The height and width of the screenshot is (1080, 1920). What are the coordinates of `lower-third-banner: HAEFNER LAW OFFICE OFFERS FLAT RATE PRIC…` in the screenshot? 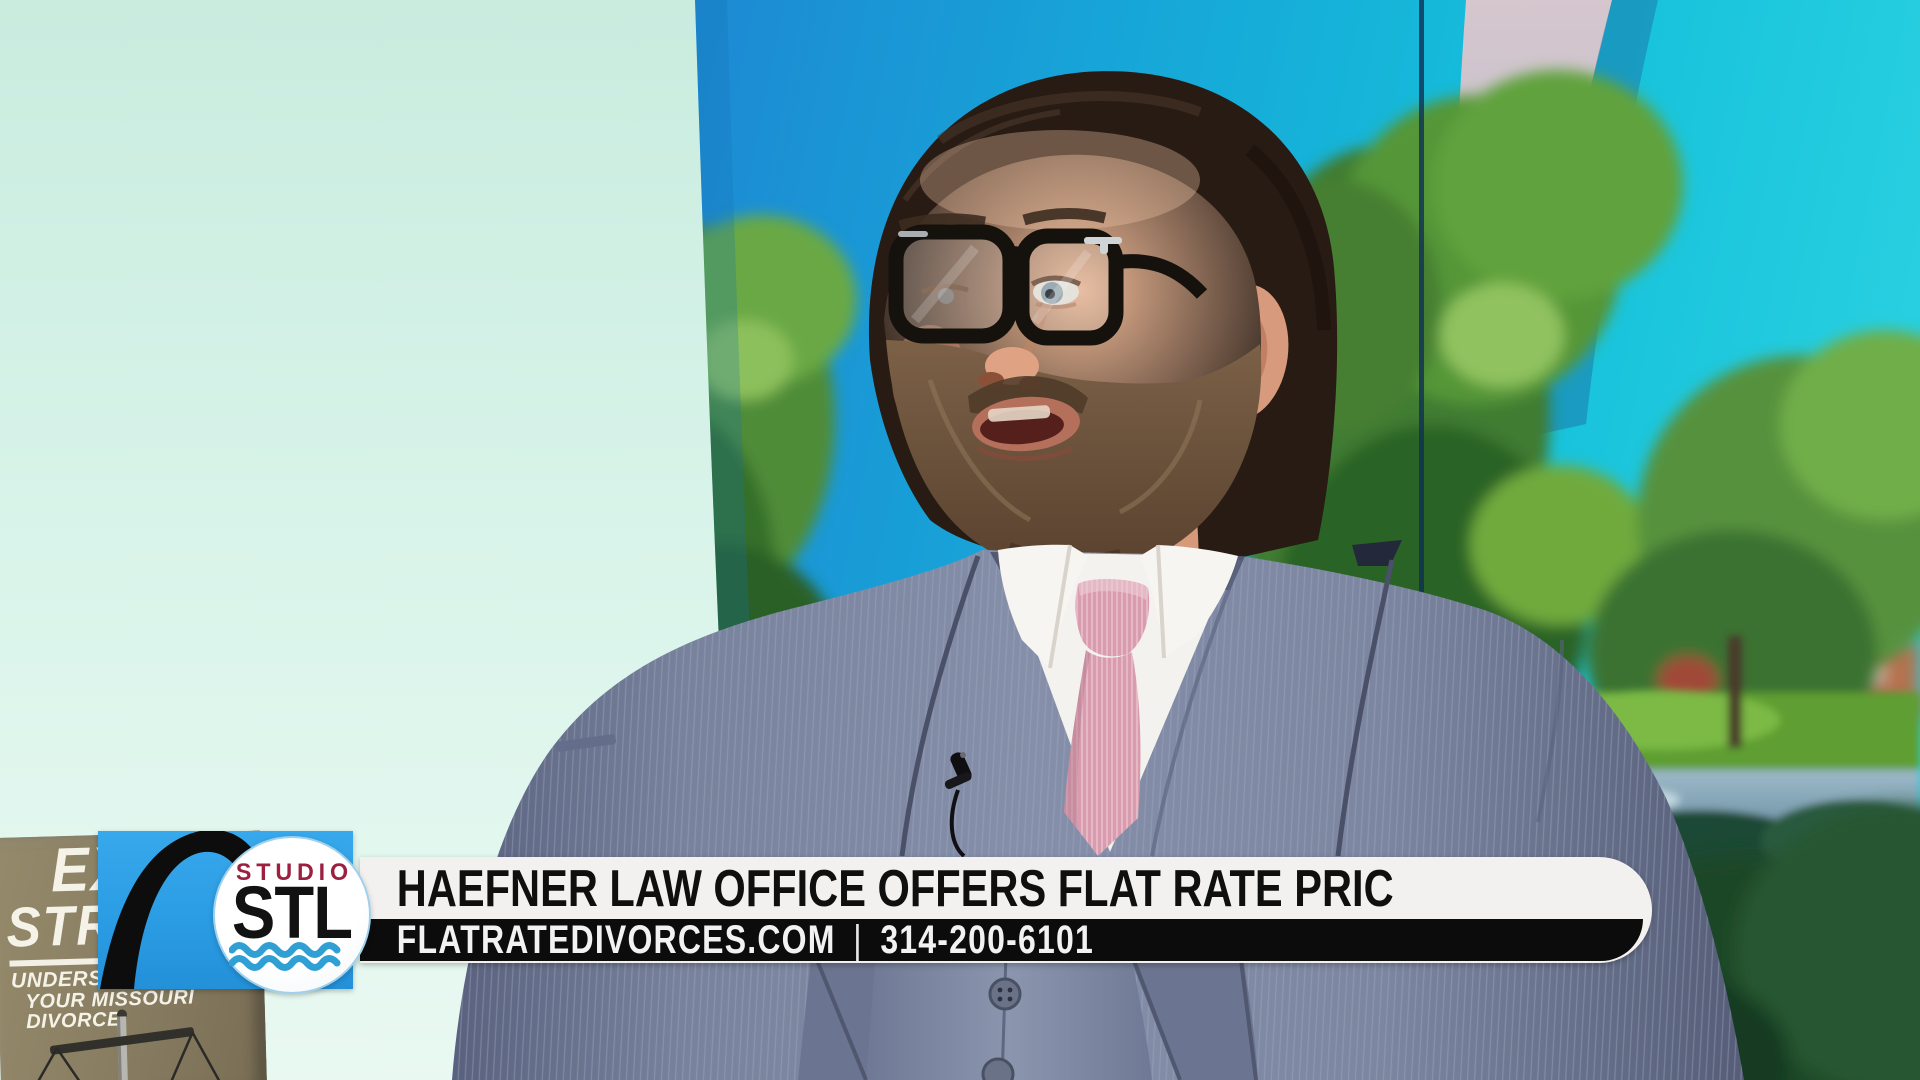 It's located at (1006, 910).